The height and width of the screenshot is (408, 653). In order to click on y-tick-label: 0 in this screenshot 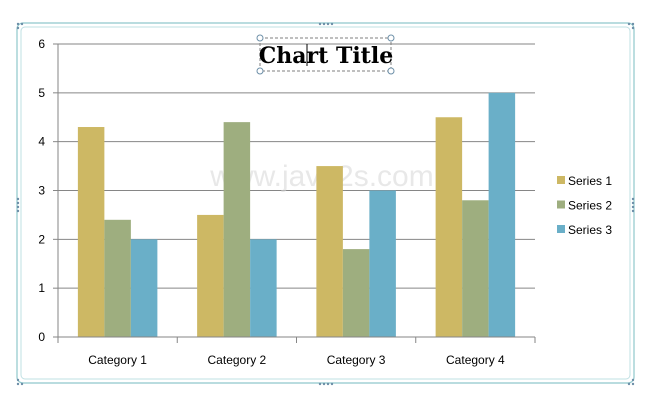, I will do `click(41, 337)`.